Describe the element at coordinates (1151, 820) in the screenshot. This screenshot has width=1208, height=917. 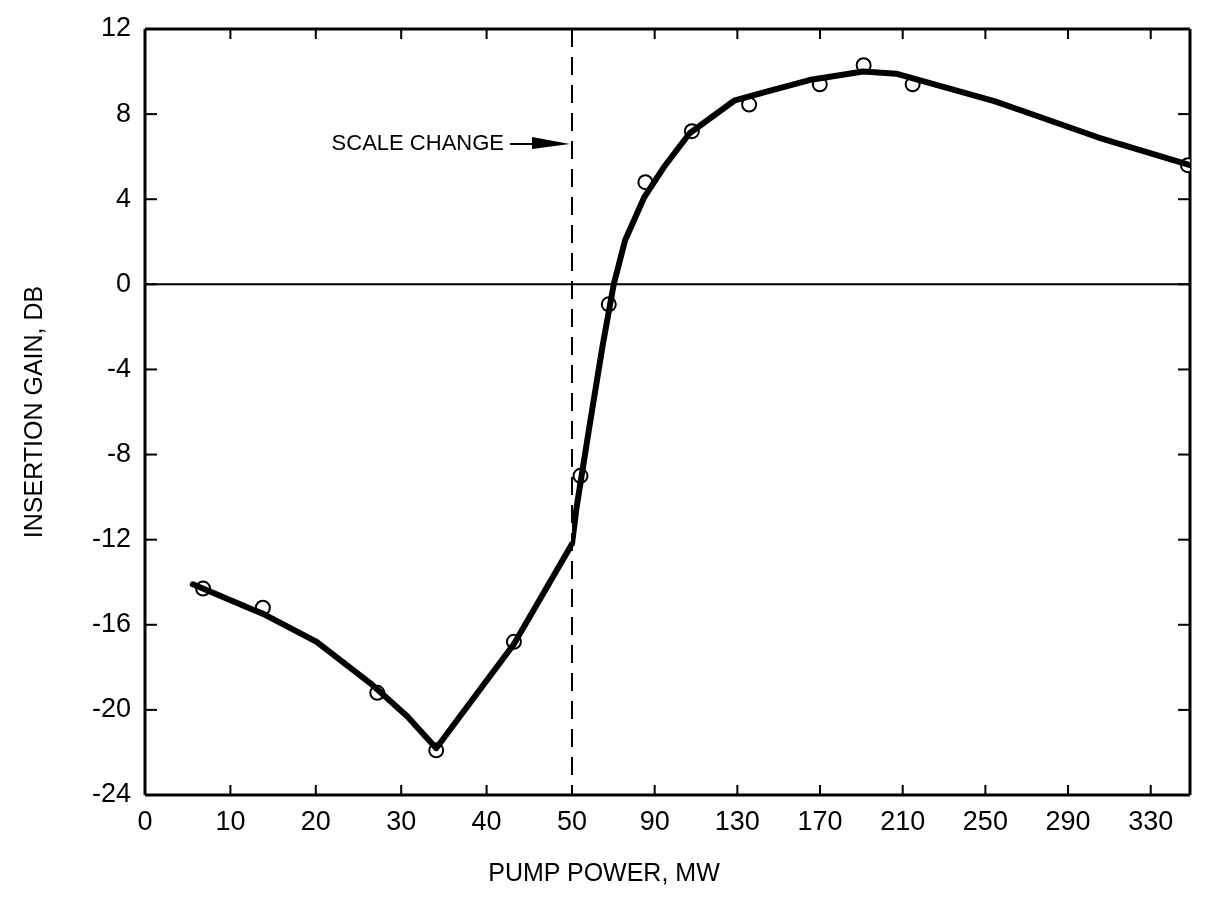
I see `x-tick-label: 330` at that location.